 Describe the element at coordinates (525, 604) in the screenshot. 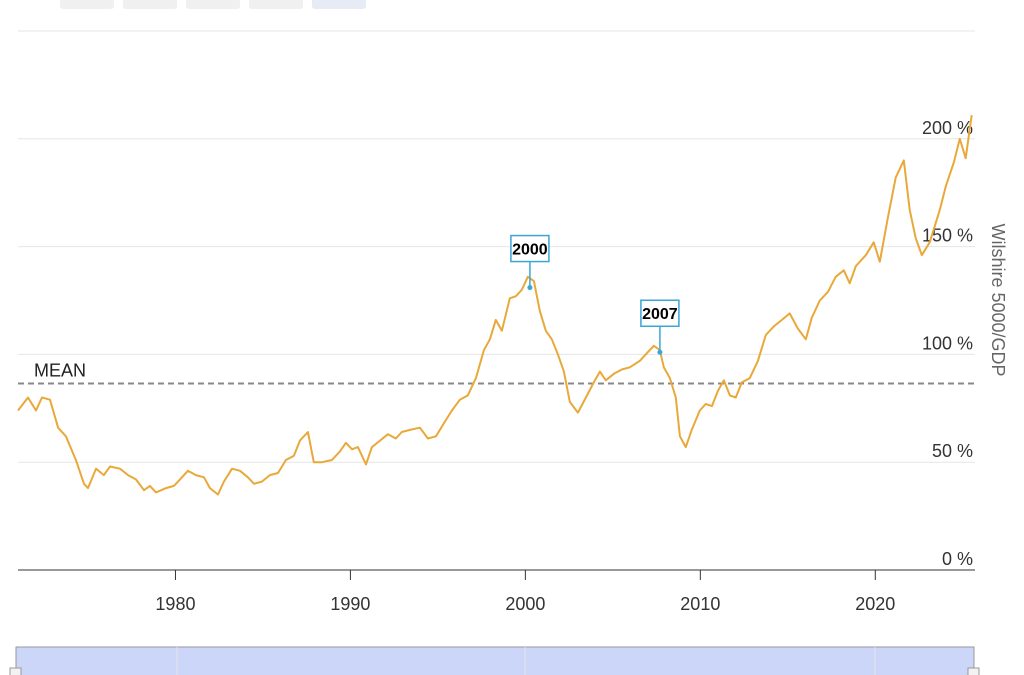

I see `x-tick-label: 2000` at that location.